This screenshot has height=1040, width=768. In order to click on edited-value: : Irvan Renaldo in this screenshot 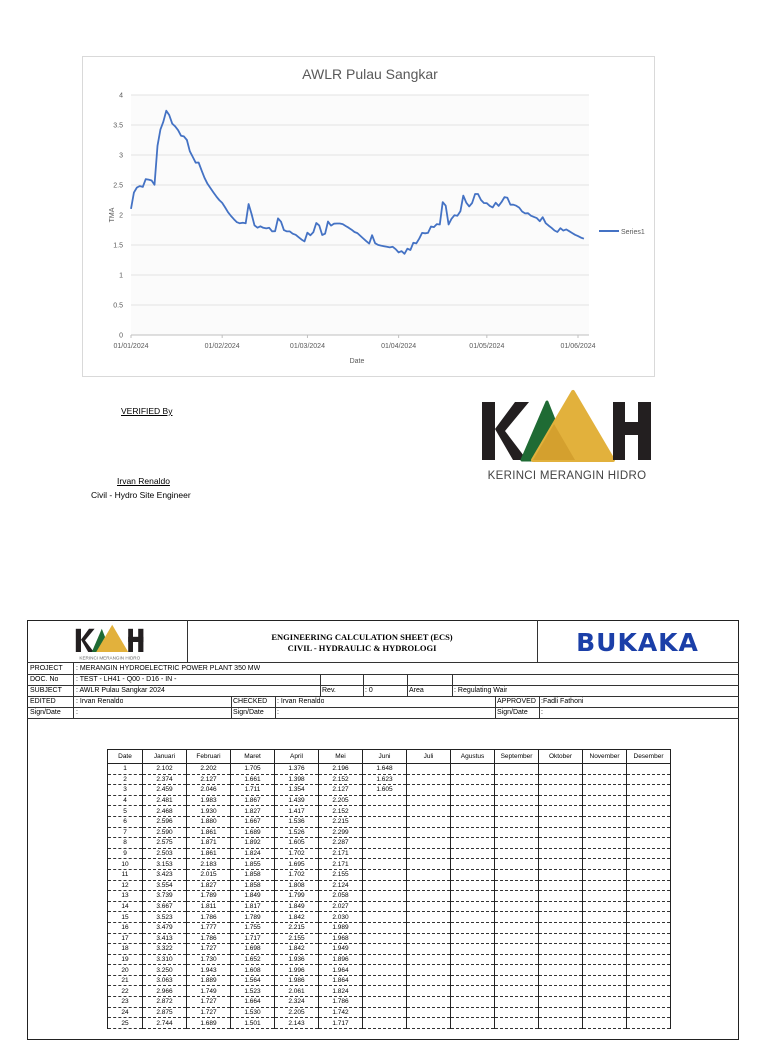, I will do `click(100, 701)`.